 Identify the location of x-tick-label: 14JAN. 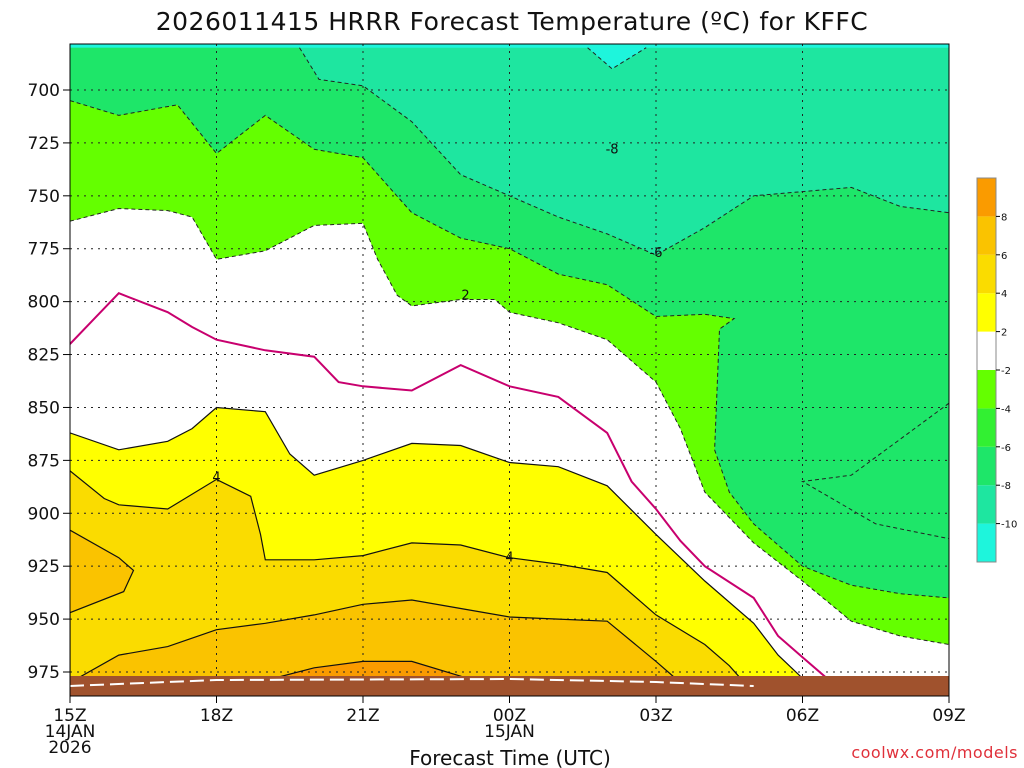
(70, 732).